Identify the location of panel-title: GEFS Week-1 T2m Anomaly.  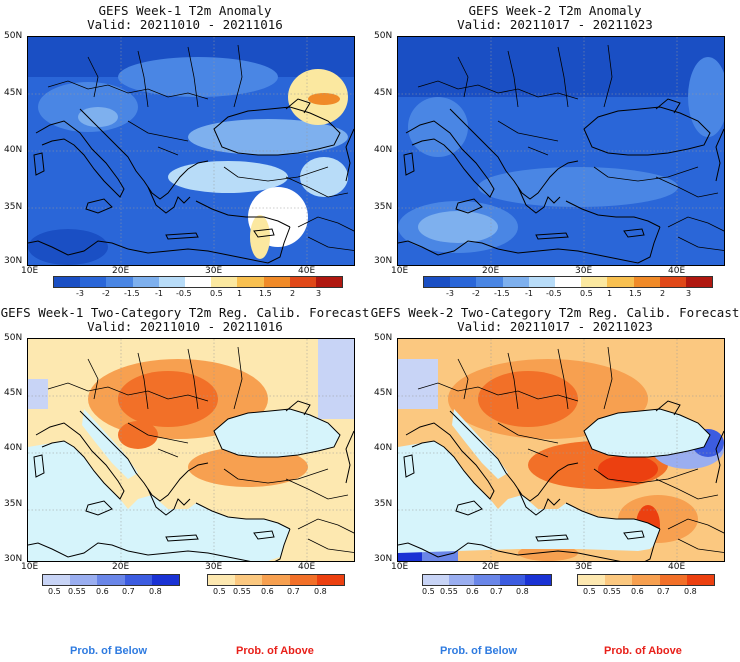
(185, 10).